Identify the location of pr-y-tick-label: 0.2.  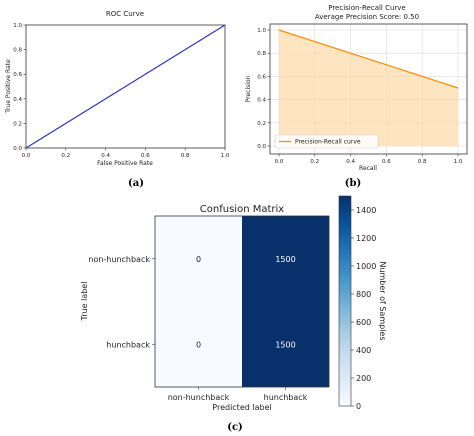
(261, 124).